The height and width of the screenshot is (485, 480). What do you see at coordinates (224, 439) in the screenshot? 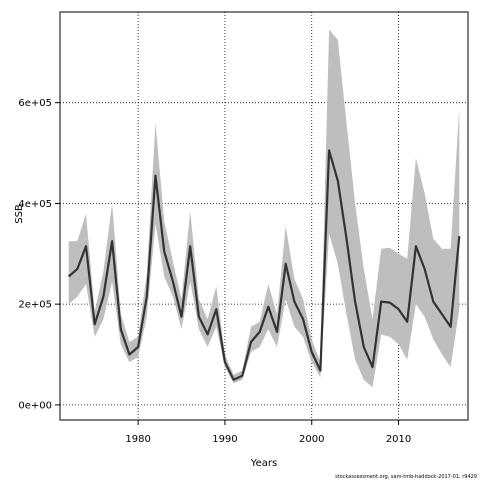
I see `x-tick-label: 1990` at bounding box center [224, 439].